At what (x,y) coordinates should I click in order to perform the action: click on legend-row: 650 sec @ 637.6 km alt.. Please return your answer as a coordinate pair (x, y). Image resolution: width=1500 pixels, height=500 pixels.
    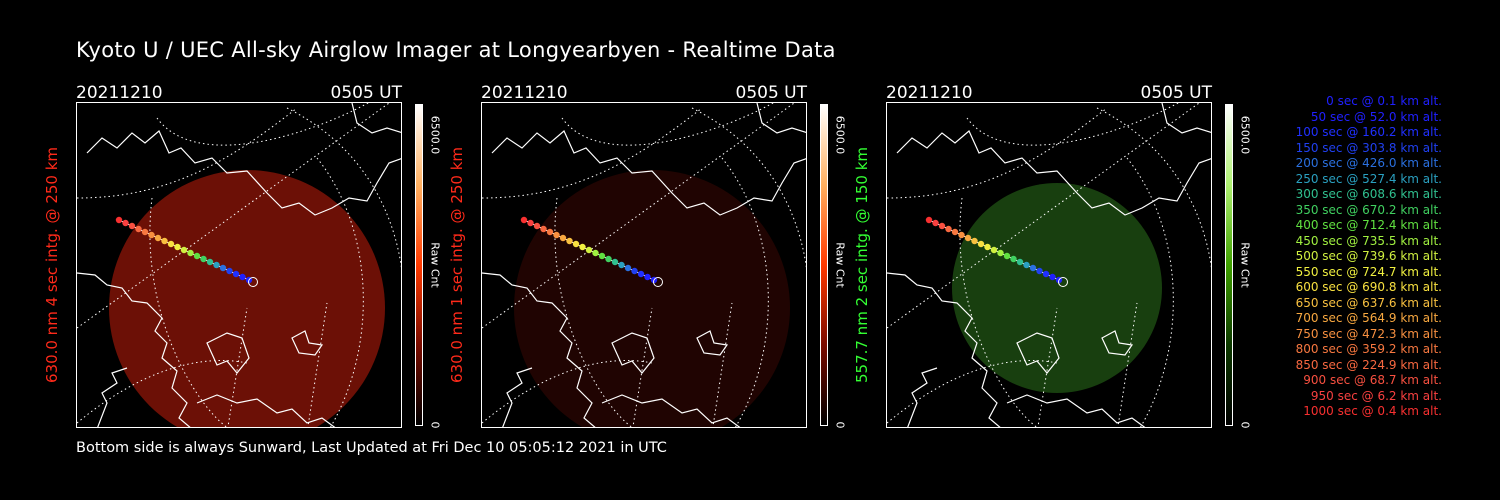
    Looking at the image, I should click on (1368, 302).